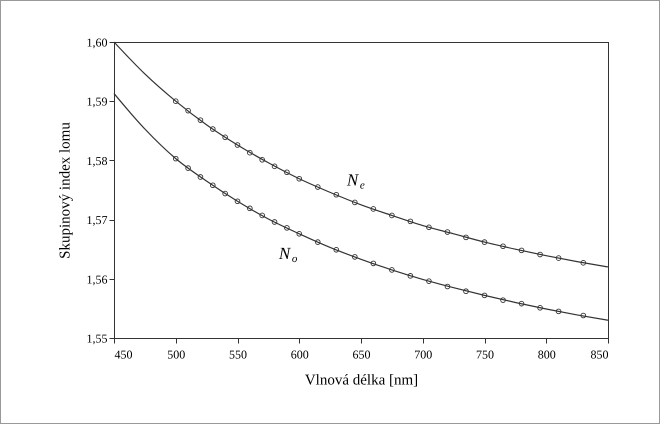 This screenshot has height=426, width=662. I want to click on x-tick-label: 550, so click(238, 355).